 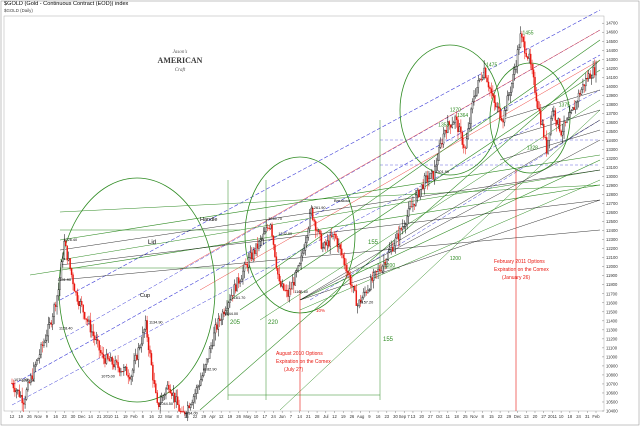 I want to click on y-tick-label: 14700, so click(x=612, y=23).